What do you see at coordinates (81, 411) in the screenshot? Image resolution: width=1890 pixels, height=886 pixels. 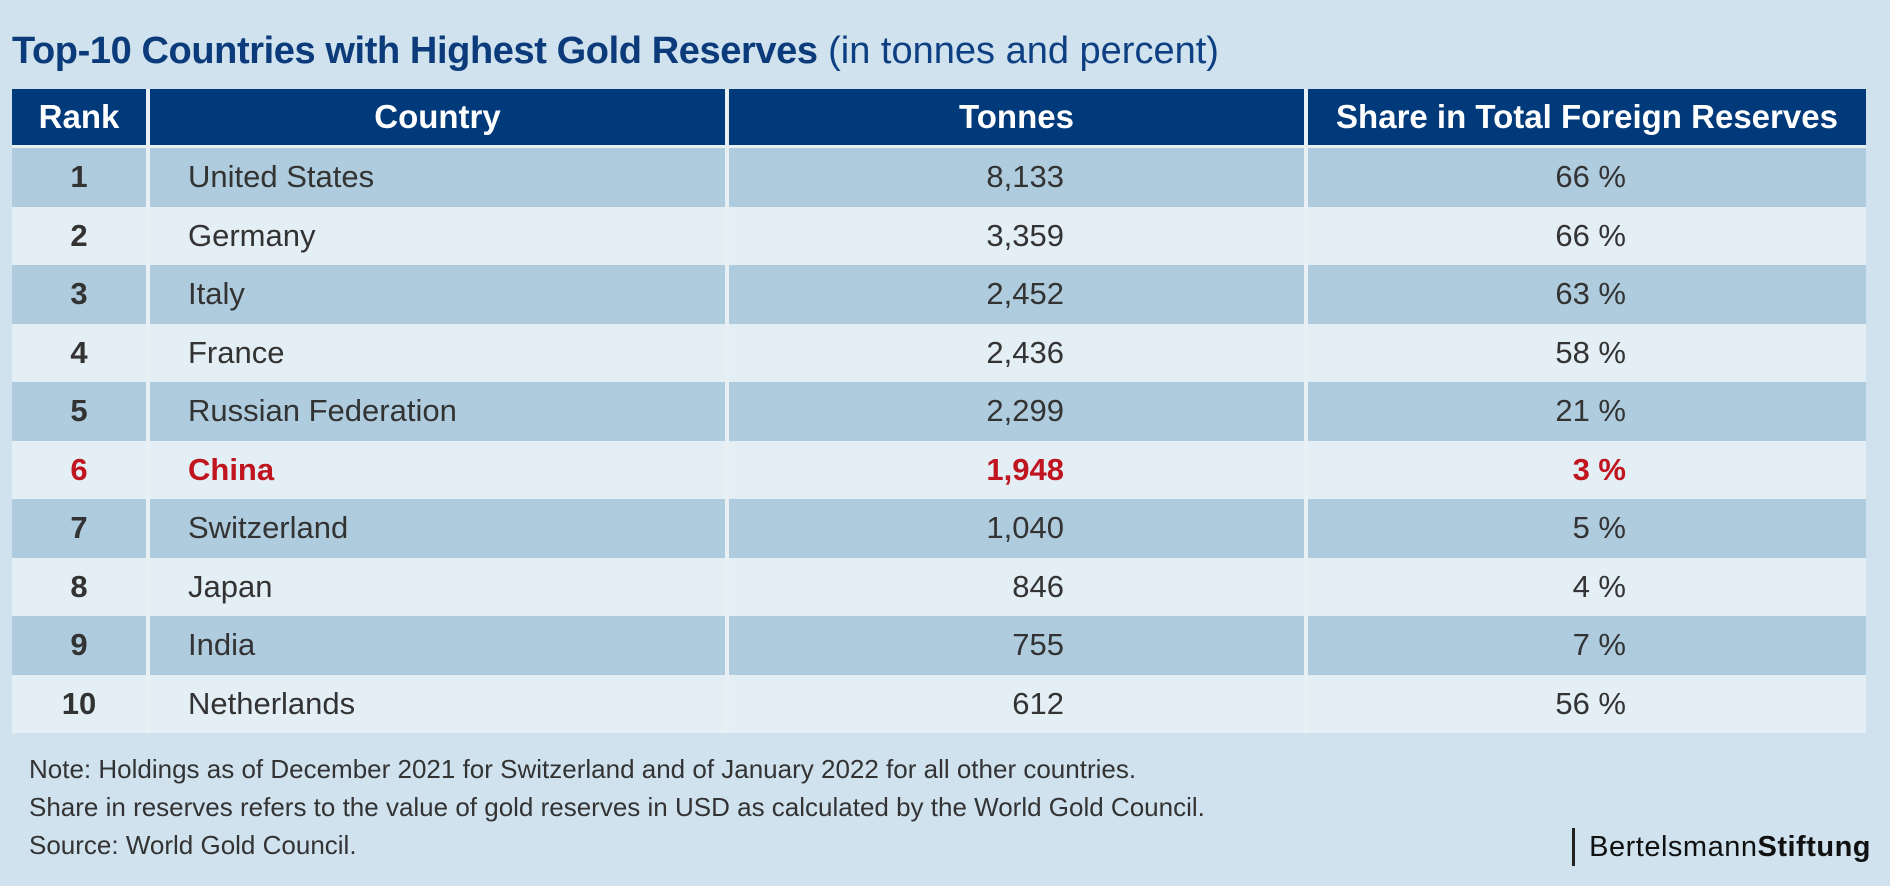 I see `rank-cell: 5` at bounding box center [81, 411].